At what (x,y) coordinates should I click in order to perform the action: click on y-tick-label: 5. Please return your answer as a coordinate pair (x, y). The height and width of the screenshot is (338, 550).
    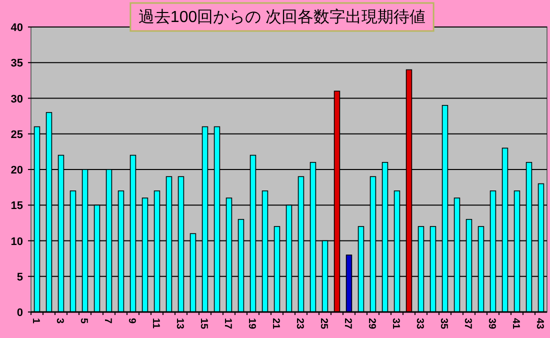
    Looking at the image, I should click on (19, 277).